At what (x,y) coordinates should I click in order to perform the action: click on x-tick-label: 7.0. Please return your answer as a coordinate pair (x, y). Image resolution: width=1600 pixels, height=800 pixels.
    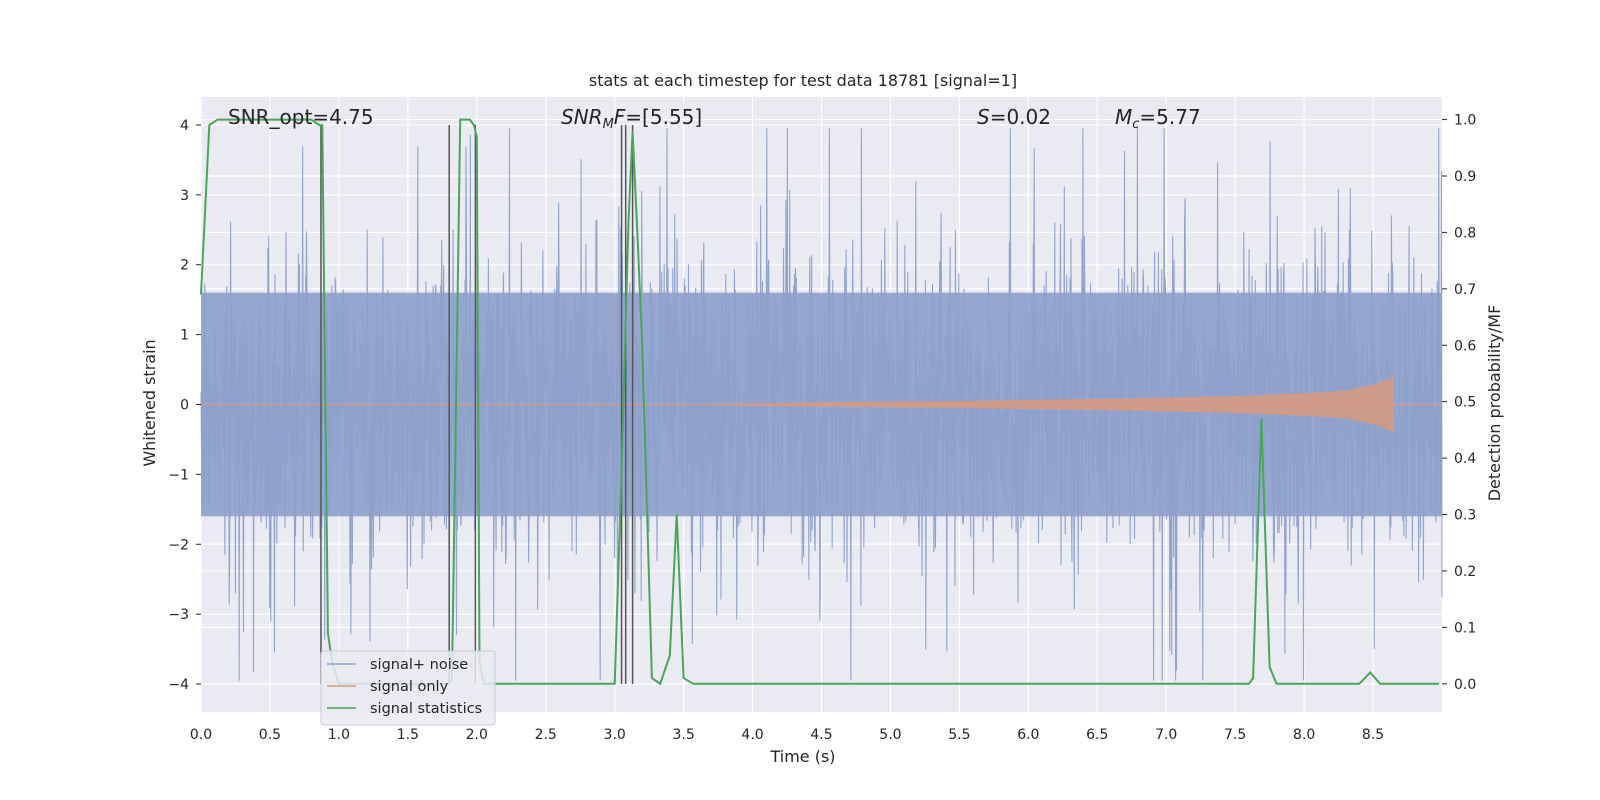
    Looking at the image, I should click on (1166, 735).